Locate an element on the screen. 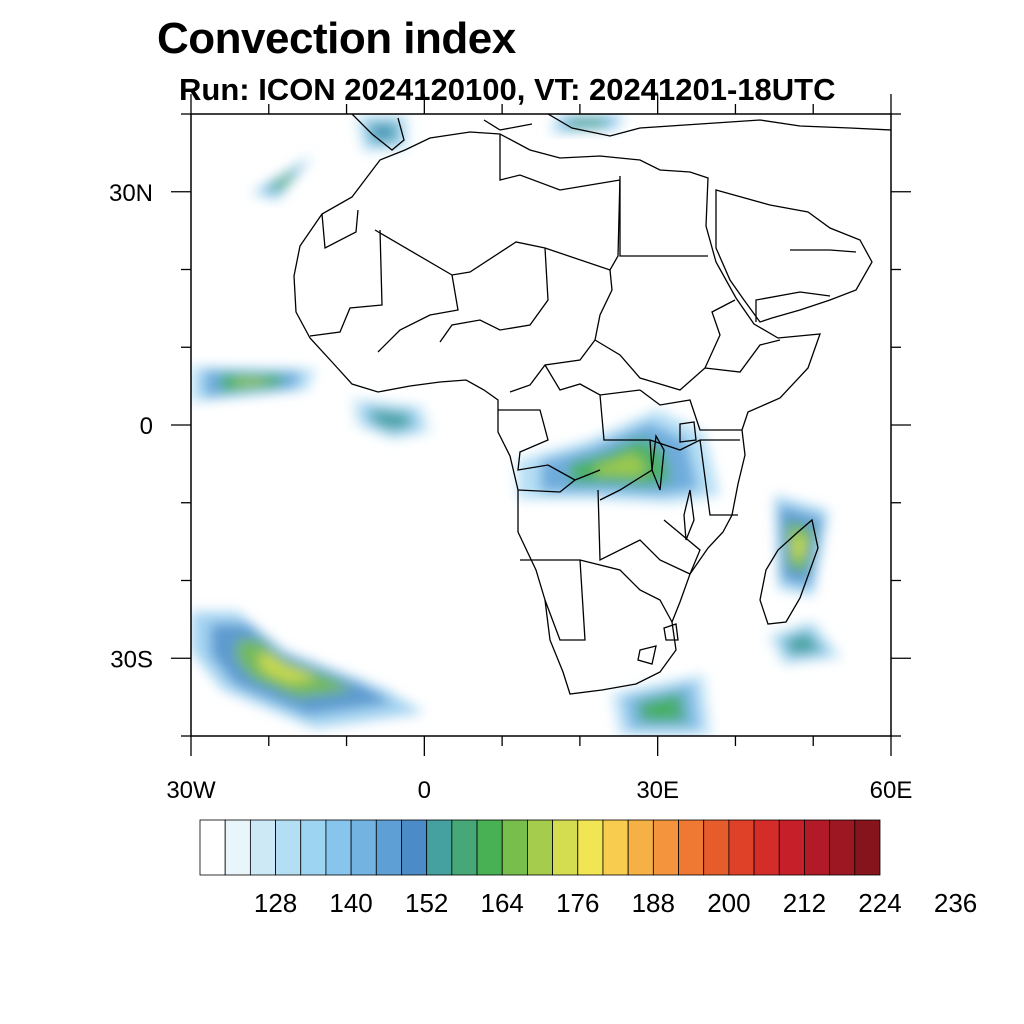 This screenshot has height=1024, width=1024. colorbar-label: 212 is located at coordinates (804, 903).